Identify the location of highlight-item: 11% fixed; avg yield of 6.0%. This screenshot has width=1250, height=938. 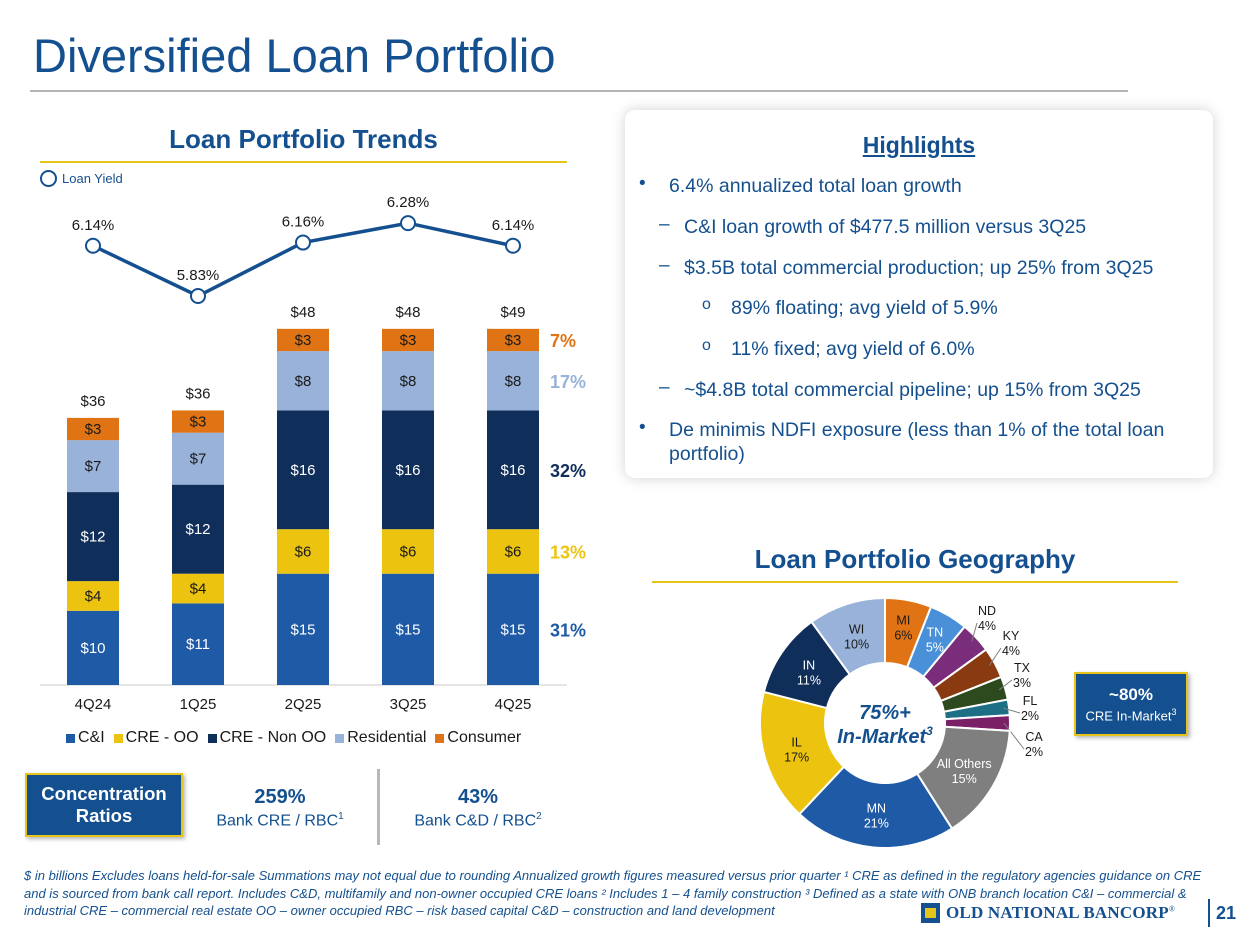
(853, 349).